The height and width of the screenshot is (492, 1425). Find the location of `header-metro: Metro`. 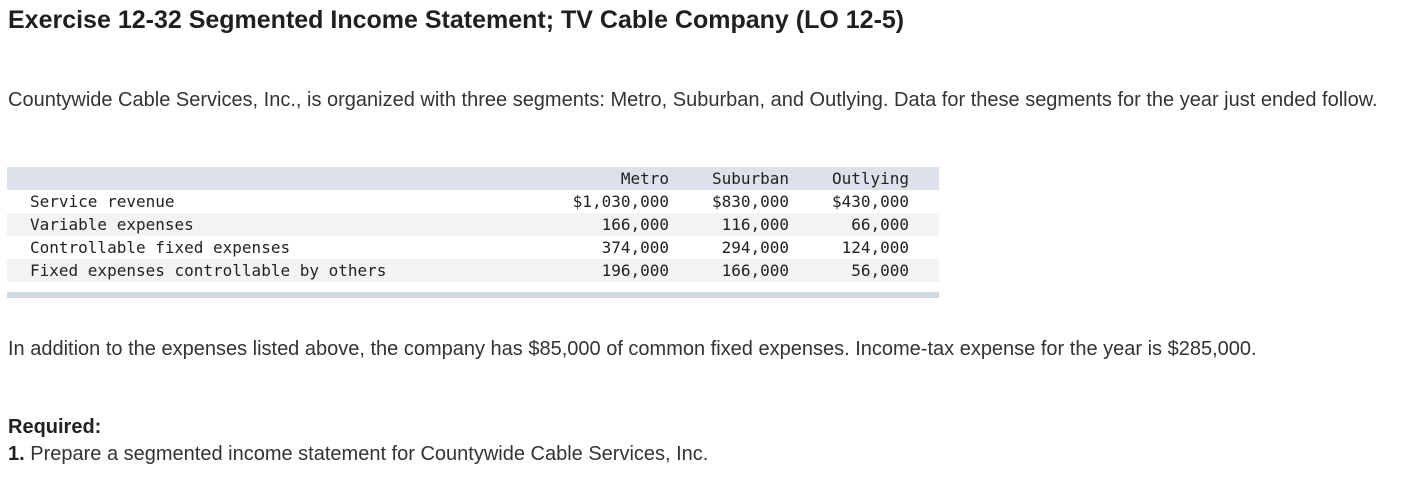

header-metro: Metro is located at coordinates (644, 178).